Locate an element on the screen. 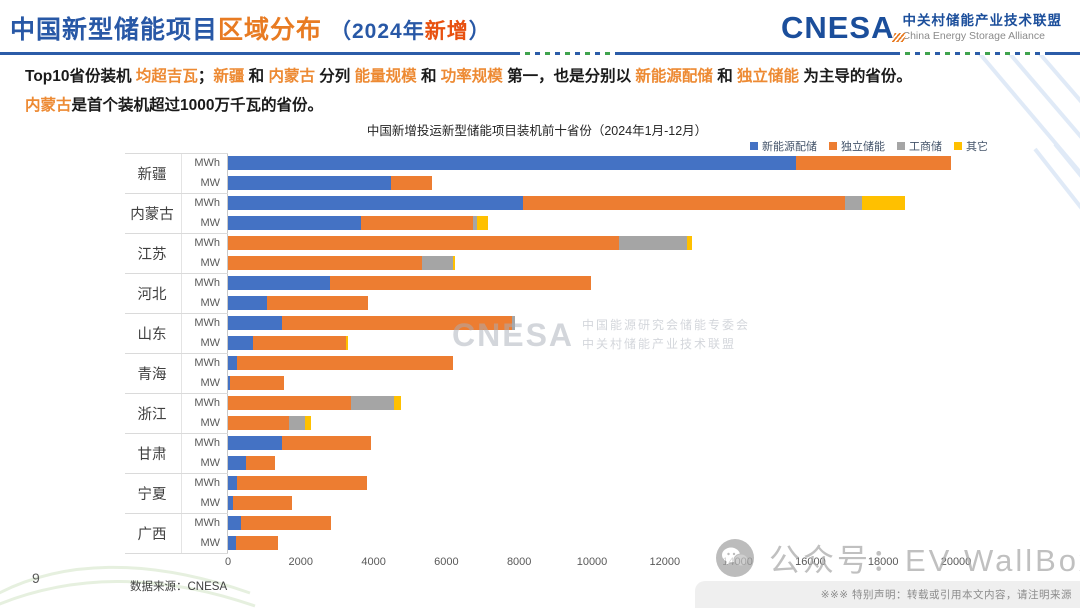  bar-河北-MW is located at coordinates (298, 303).